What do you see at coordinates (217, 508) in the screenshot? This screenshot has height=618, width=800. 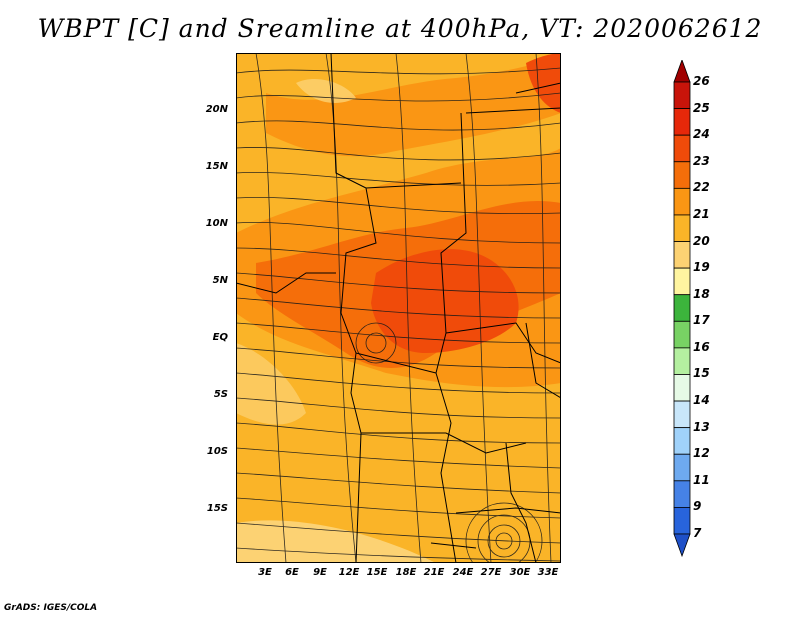 I see `lat-label-15s: 15S` at bounding box center [217, 508].